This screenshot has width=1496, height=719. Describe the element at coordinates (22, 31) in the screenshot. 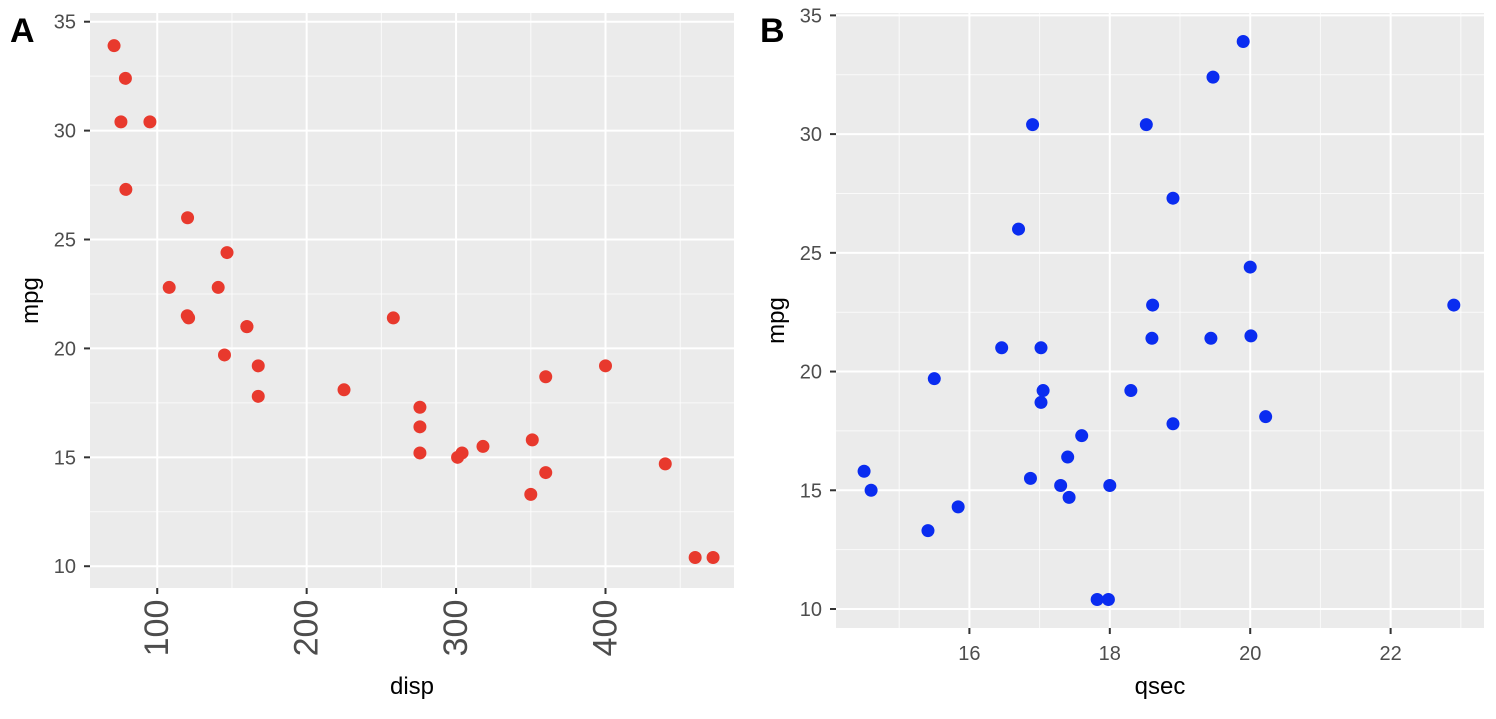

I see `panel-a-tag: A` at that location.